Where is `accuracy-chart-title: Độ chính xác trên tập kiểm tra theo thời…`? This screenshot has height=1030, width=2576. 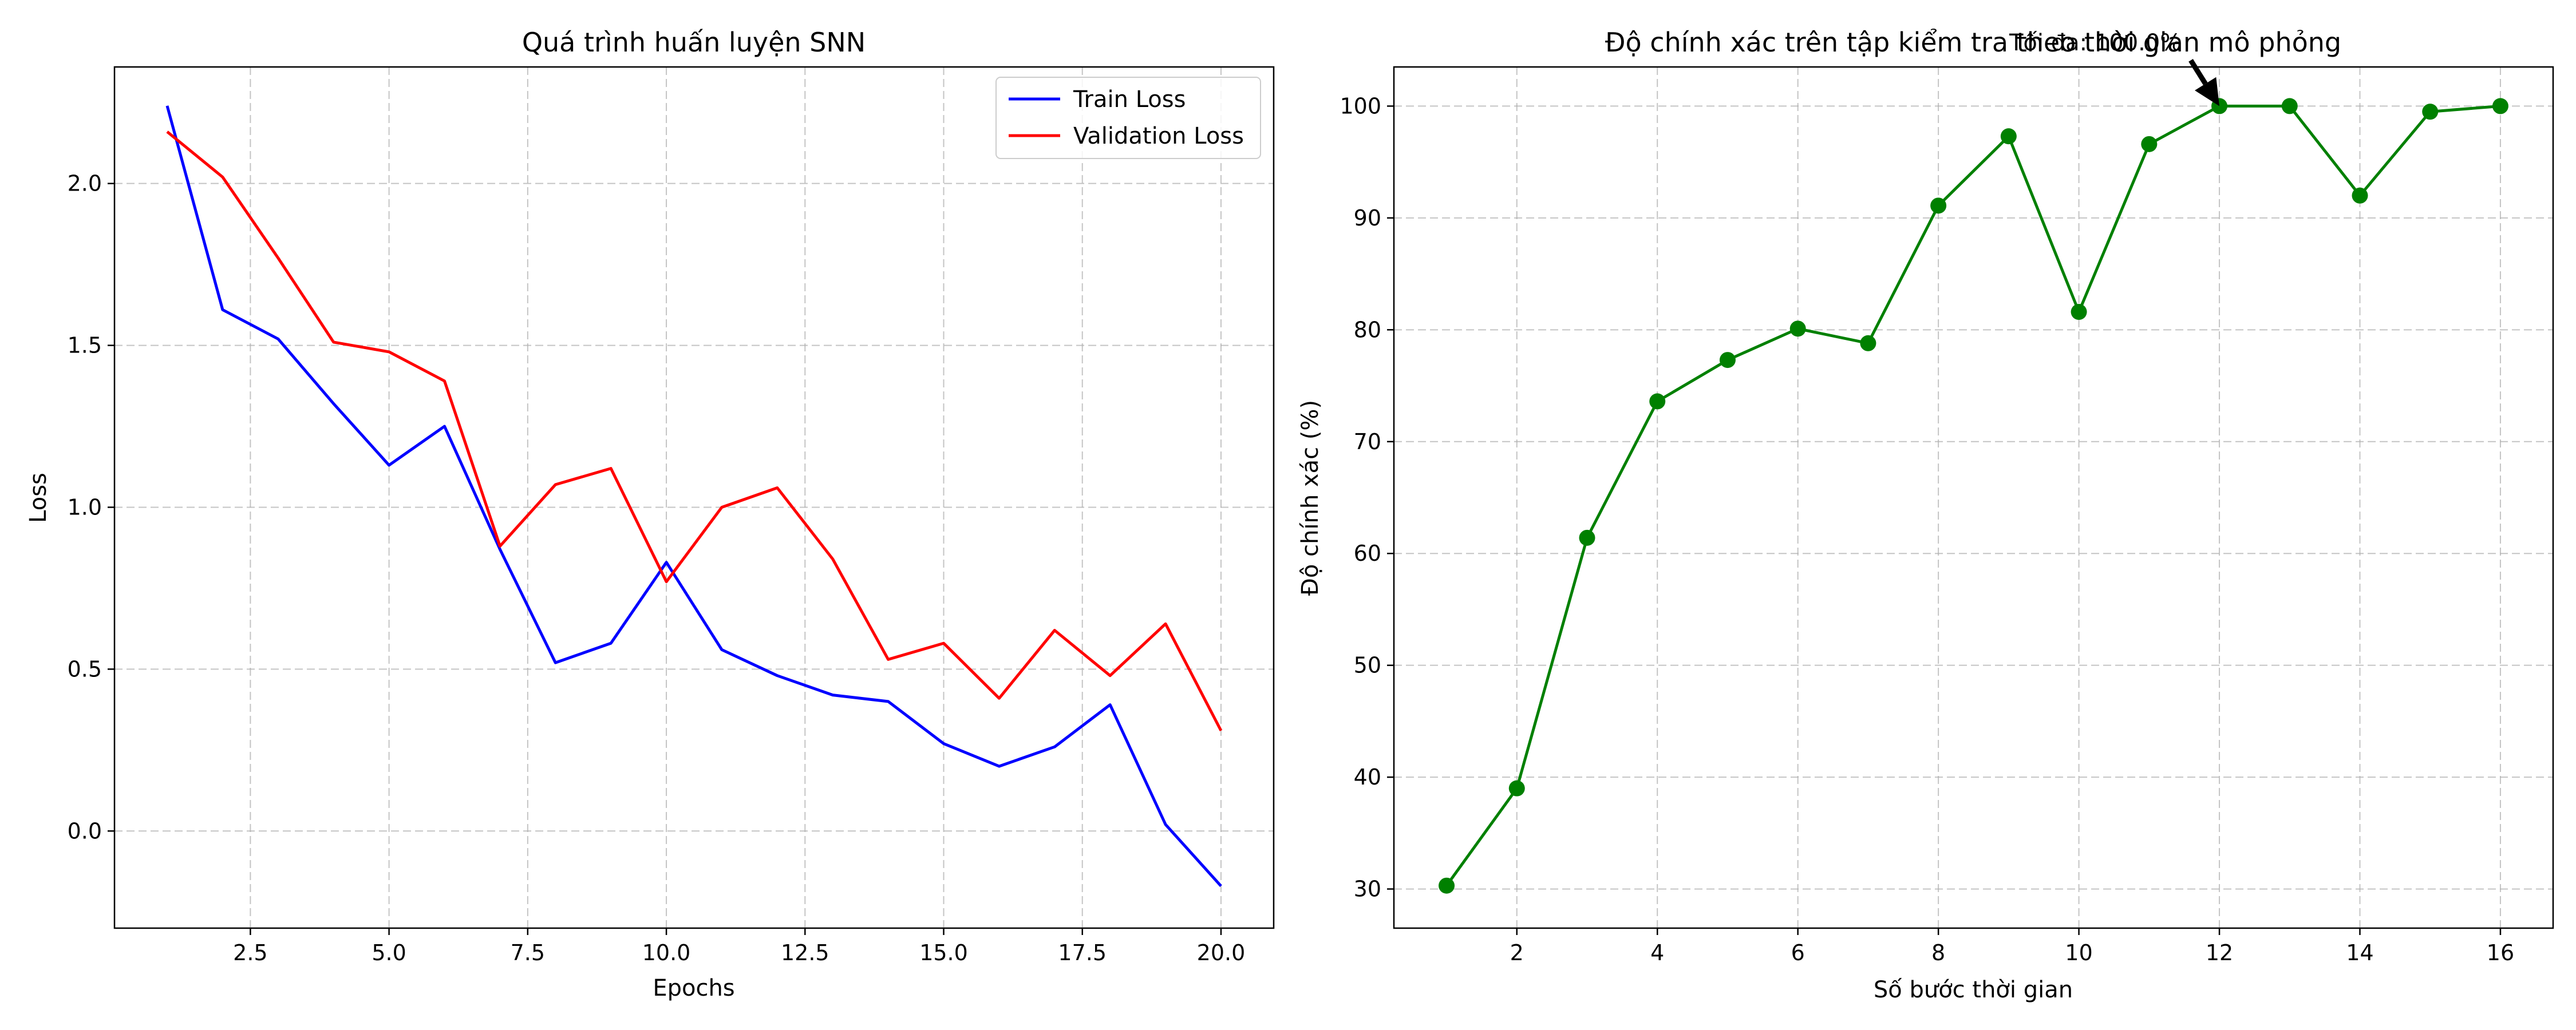 accuracy-chart-title: Độ chính xác trên tập kiểm tra theo thời… is located at coordinates (1973, 42).